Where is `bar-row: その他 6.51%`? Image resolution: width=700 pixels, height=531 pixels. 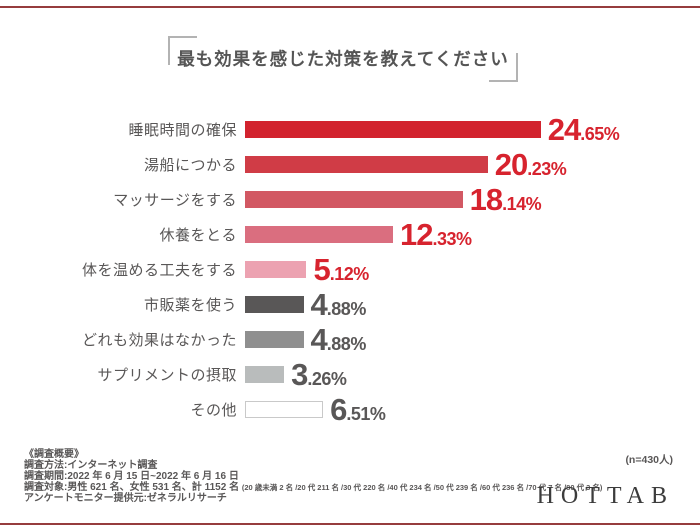
bar-row: その他 6.51% is located at coordinates (350, 409).